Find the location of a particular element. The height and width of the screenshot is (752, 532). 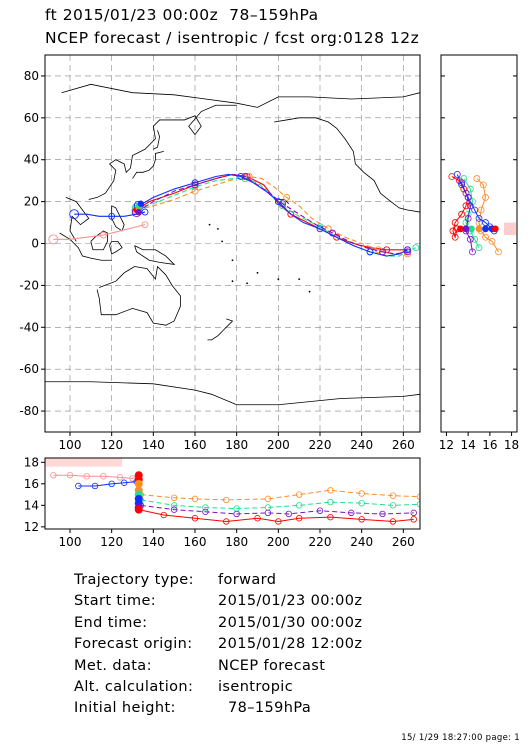

info-label: Alt. calculation: is located at coordinates (134, 687).